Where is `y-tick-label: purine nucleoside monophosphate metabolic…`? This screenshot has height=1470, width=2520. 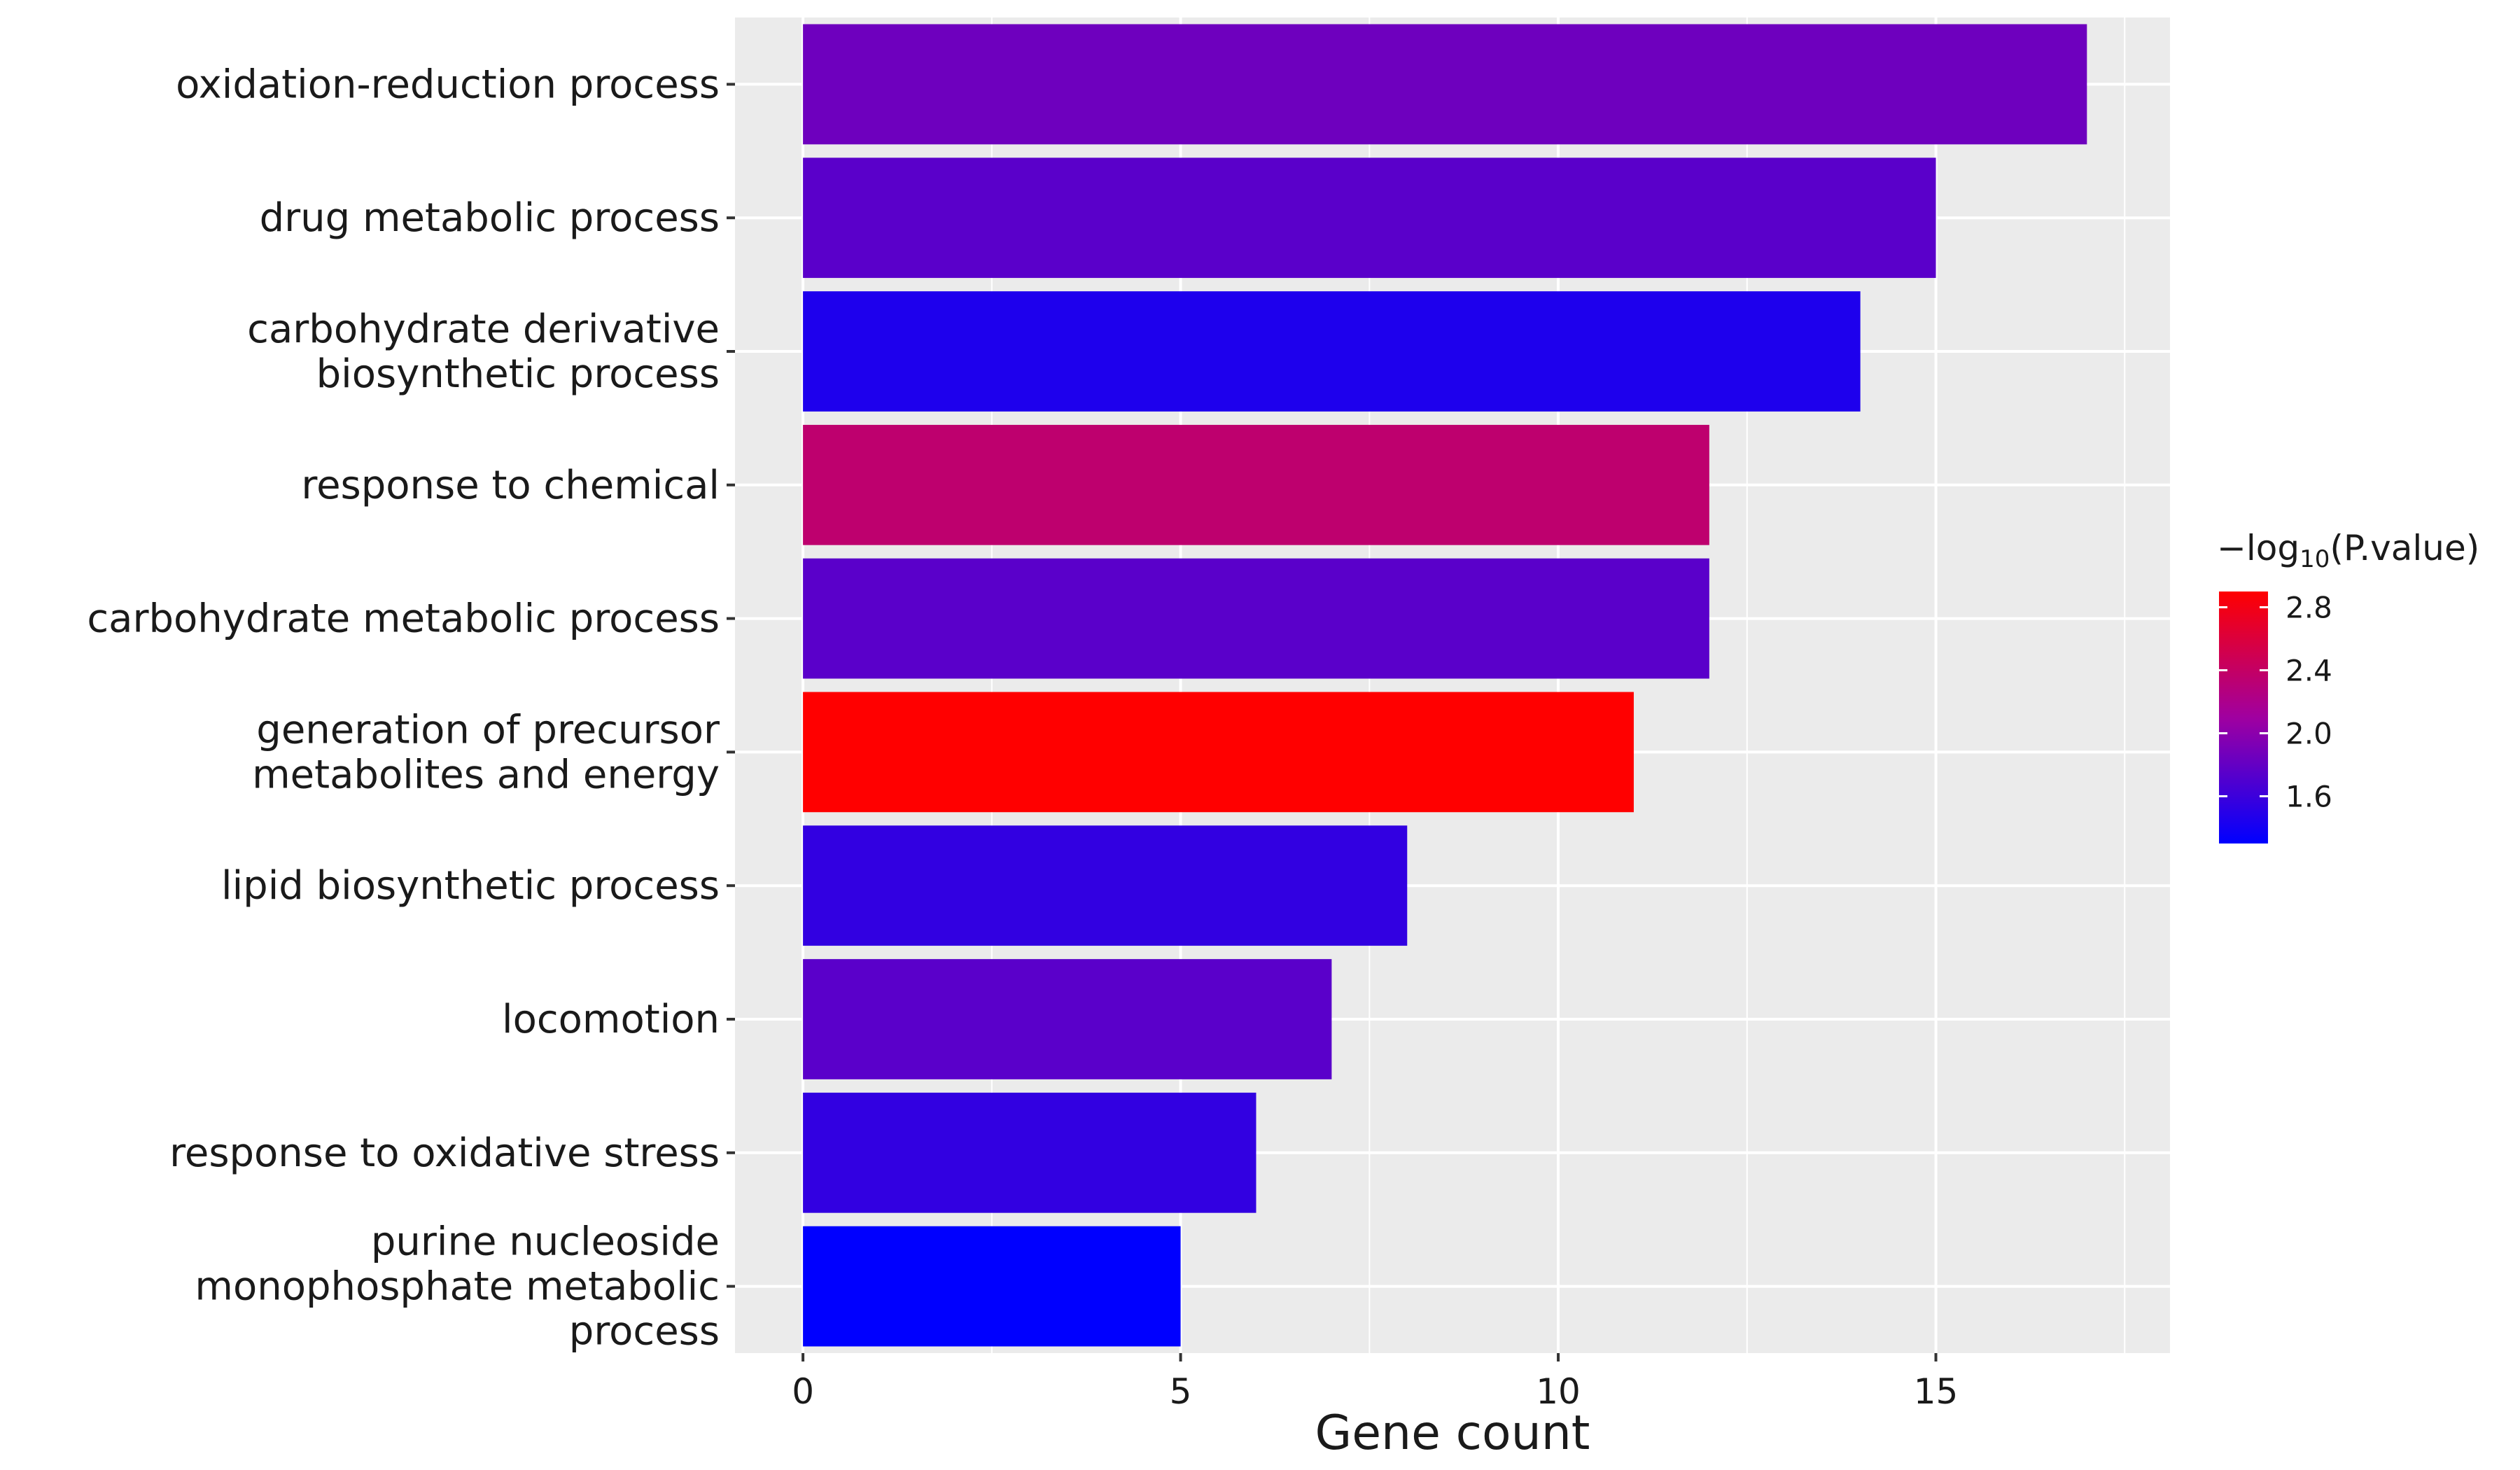
y-tick-label: purine nucleoside monophosphate metabolic… is located at coordinates (457, 1286).